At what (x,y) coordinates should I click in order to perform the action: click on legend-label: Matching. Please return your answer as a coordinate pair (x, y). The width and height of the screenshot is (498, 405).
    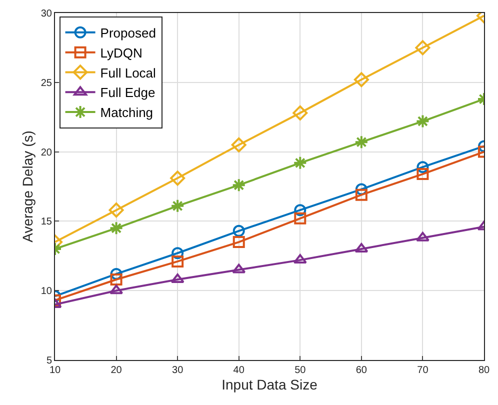
    Looking at the image, I should click on (127, 112).